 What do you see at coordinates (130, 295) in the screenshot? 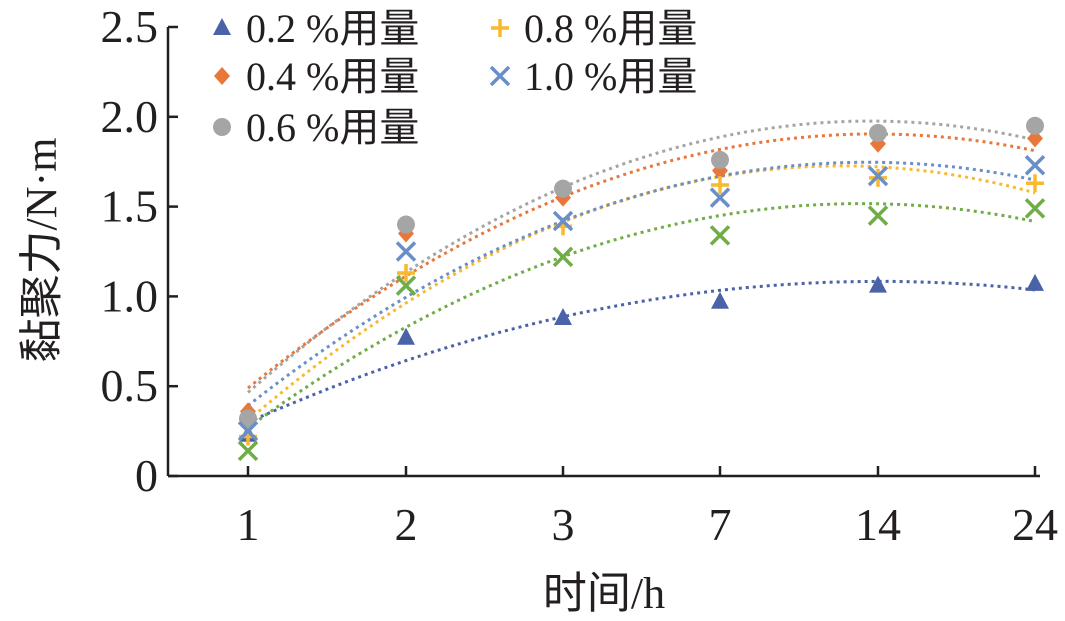
I see `y-tick-label: 1.0` at bounding box center [130, 295].